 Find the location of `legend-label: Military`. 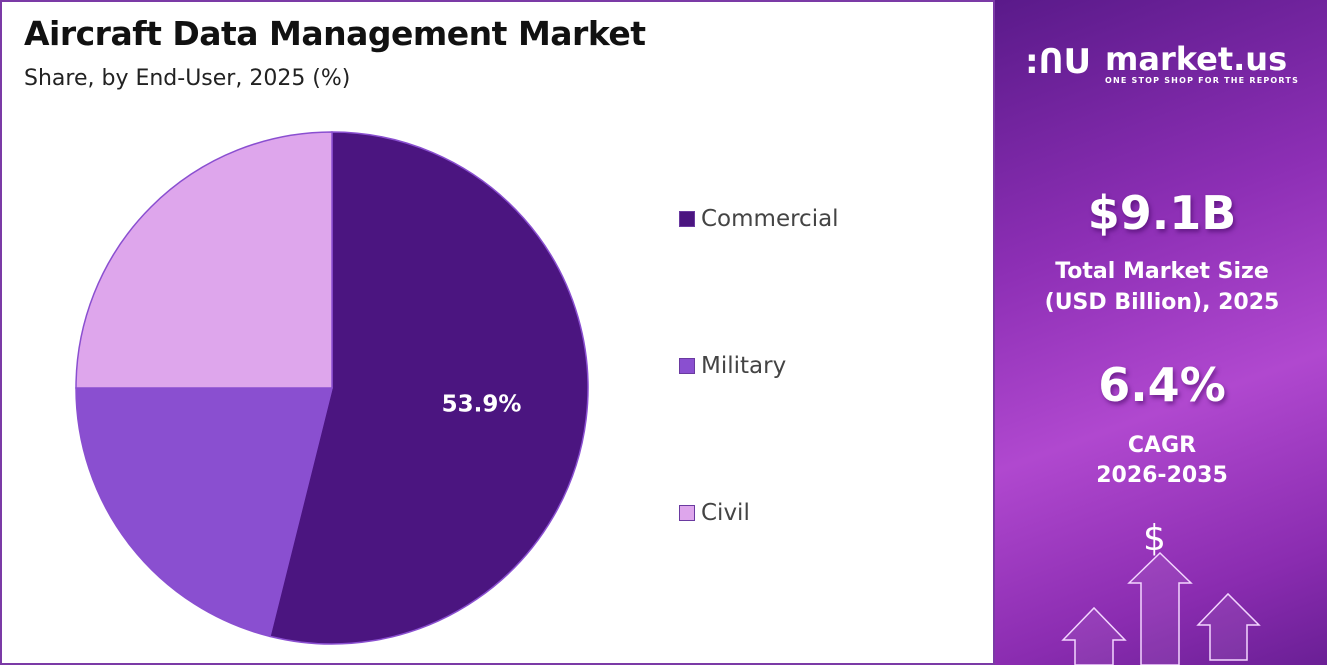

legend-label: Military is located at coordinates (744, 366).